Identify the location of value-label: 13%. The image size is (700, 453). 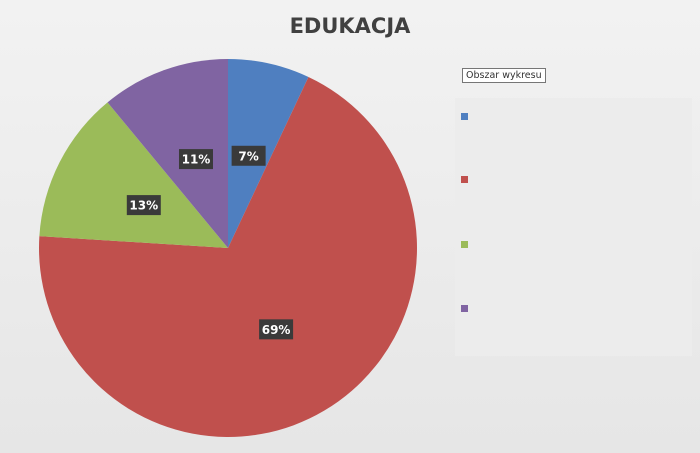
(143, 206).